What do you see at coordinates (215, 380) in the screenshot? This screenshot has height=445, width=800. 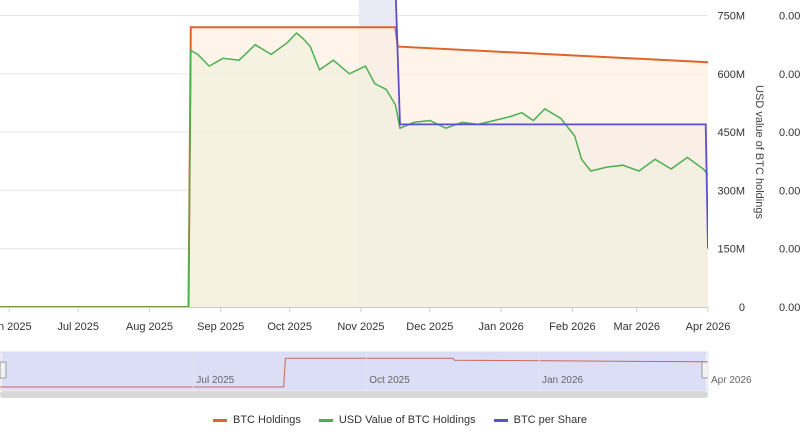 I see `navigator-label: Jul 2025` at bounding box center [215, 380].